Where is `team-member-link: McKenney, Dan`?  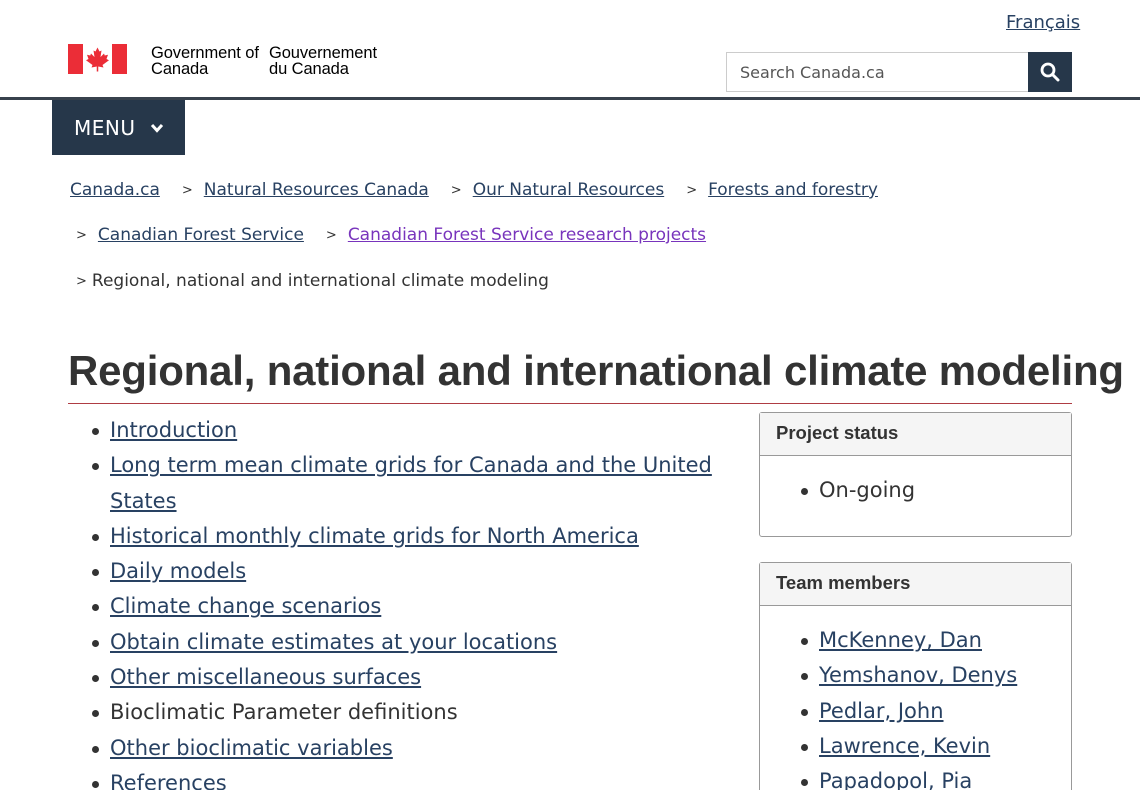 team-member-link: McKenney, Dan is located at coordinates (900, 640).